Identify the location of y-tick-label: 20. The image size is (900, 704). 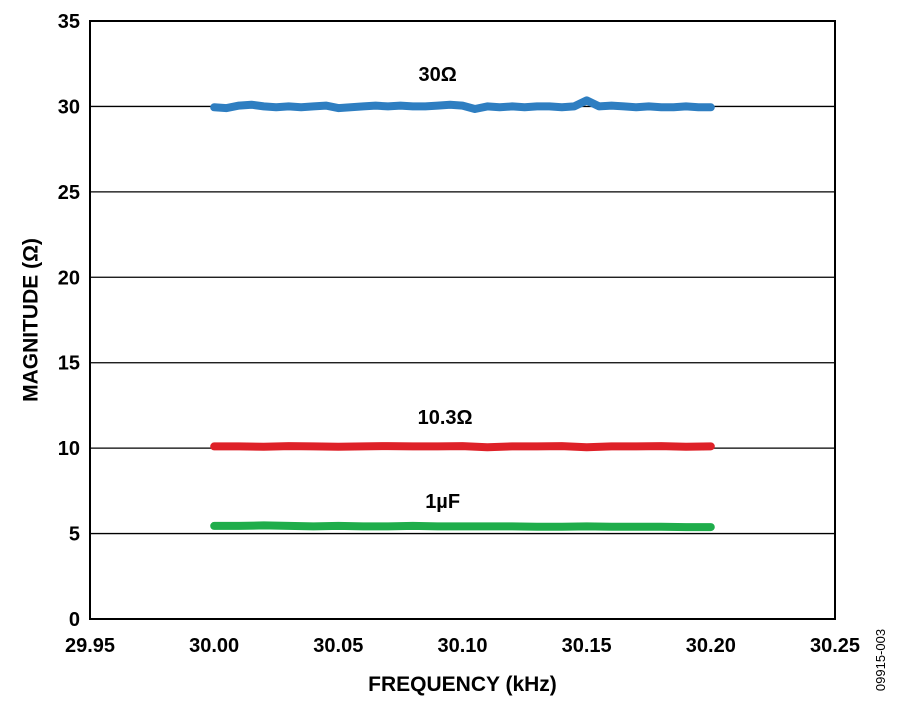
(69, 278).